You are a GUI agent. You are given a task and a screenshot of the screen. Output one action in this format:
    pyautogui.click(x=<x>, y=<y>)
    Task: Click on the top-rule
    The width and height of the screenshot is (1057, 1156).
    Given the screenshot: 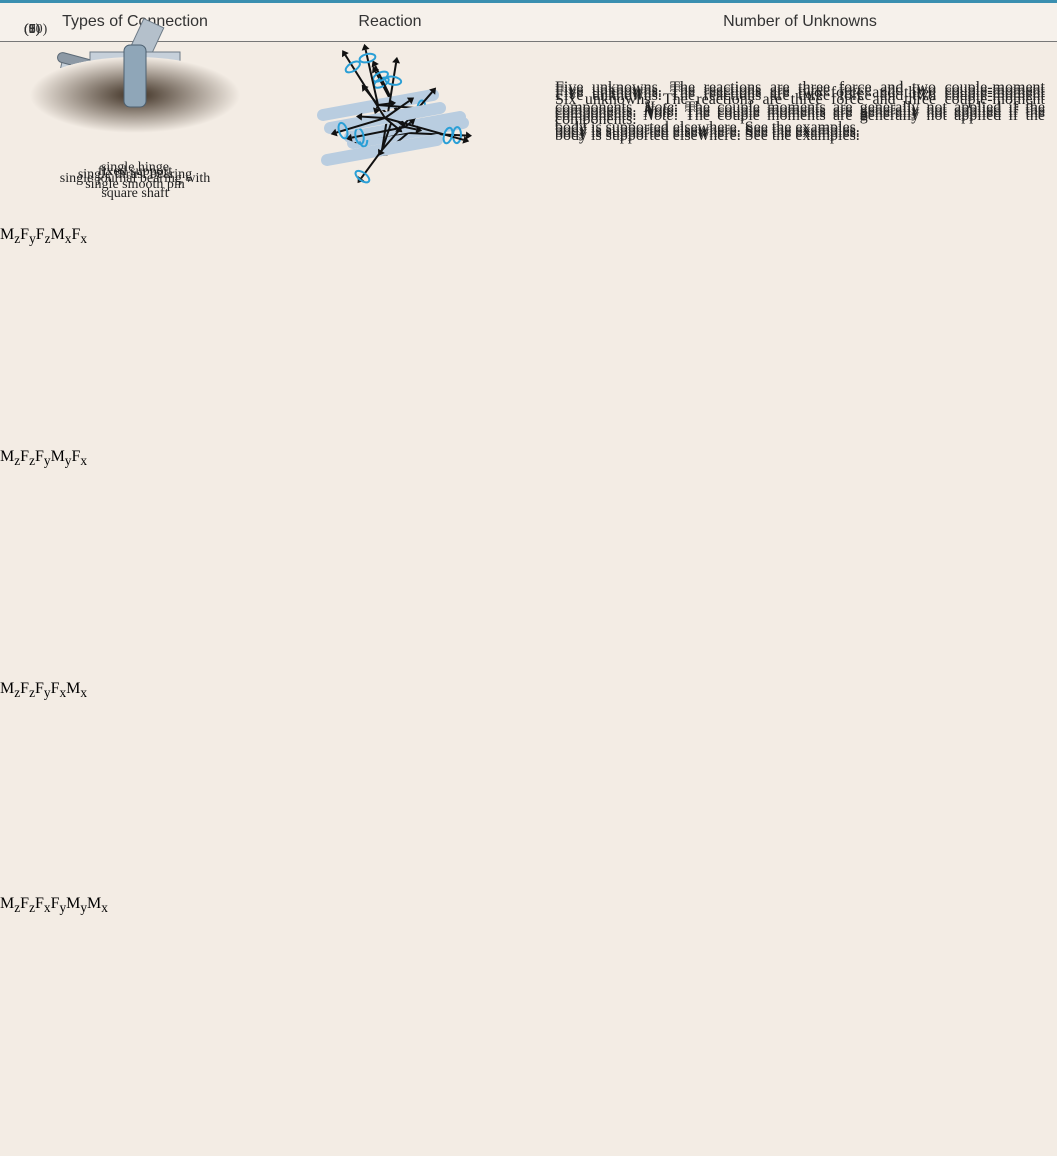 What is the action you would take?
    pyautogui.click(x=528, y=1)
    